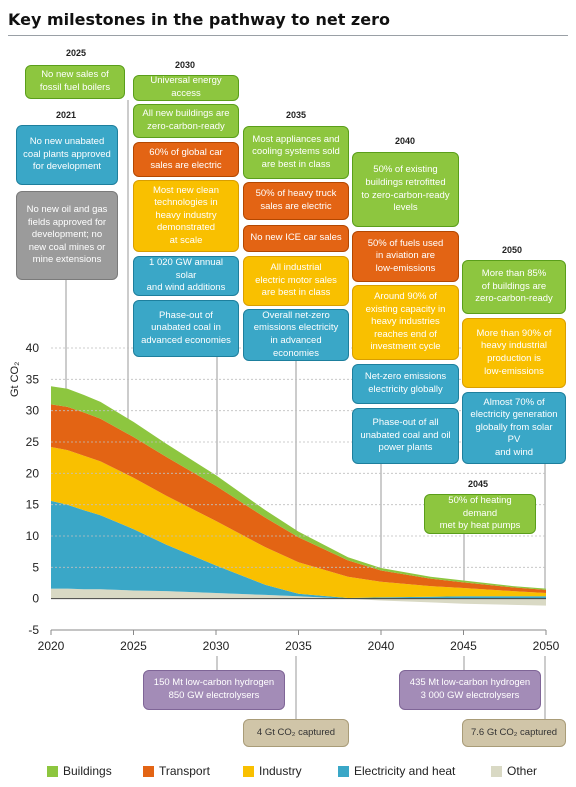  Describe the element at coordinates (405, 141) in the screenshot. I see `year-label-2040: 2040` at that location.